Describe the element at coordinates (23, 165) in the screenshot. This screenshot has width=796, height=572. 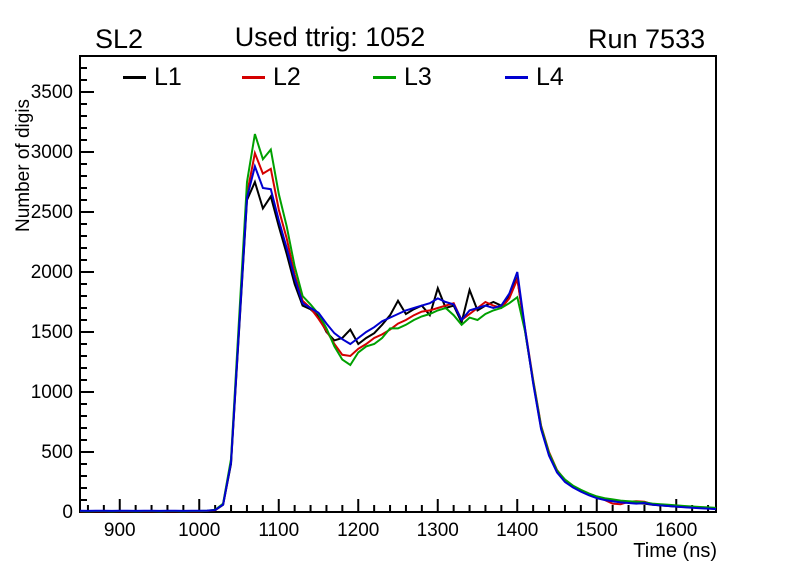
I see `y-axis-title: Number of digis` at that location.